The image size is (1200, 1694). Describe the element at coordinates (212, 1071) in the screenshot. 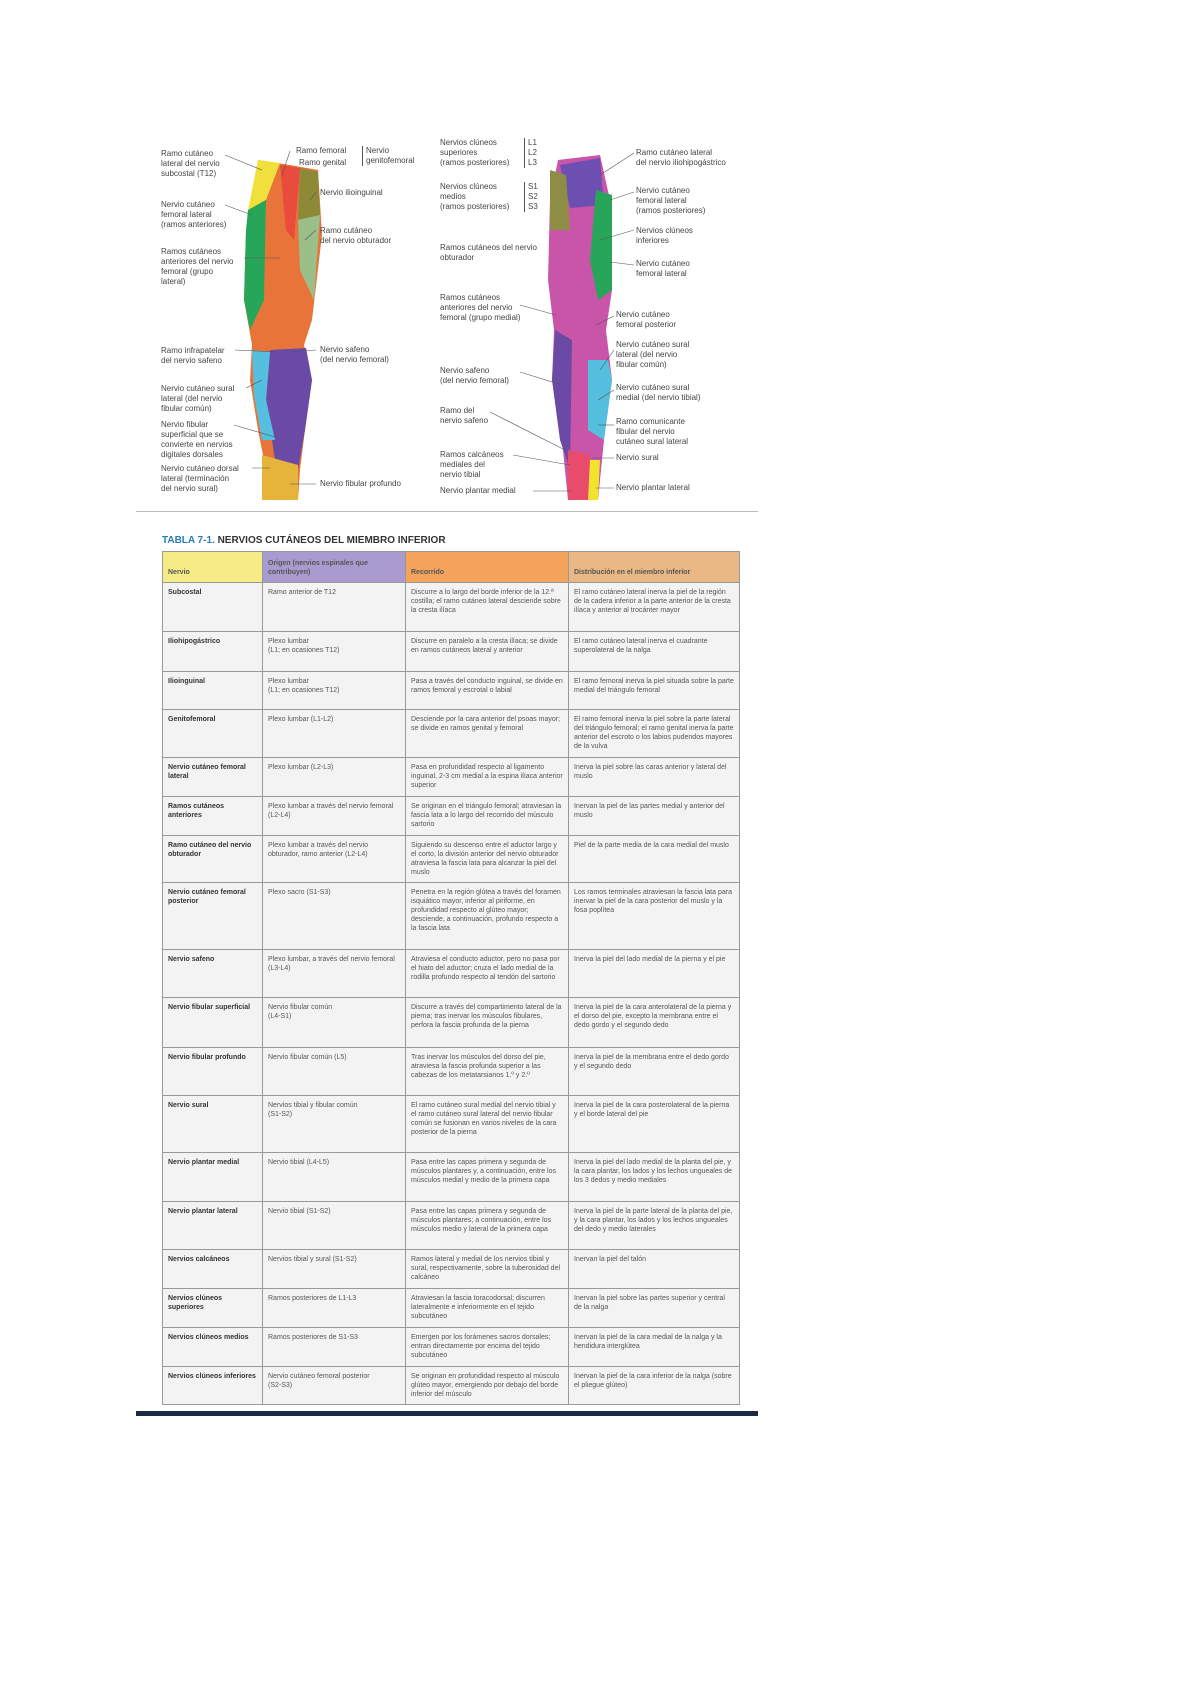

I see `nerve-cell: Nervio fibular profundo` at that location.